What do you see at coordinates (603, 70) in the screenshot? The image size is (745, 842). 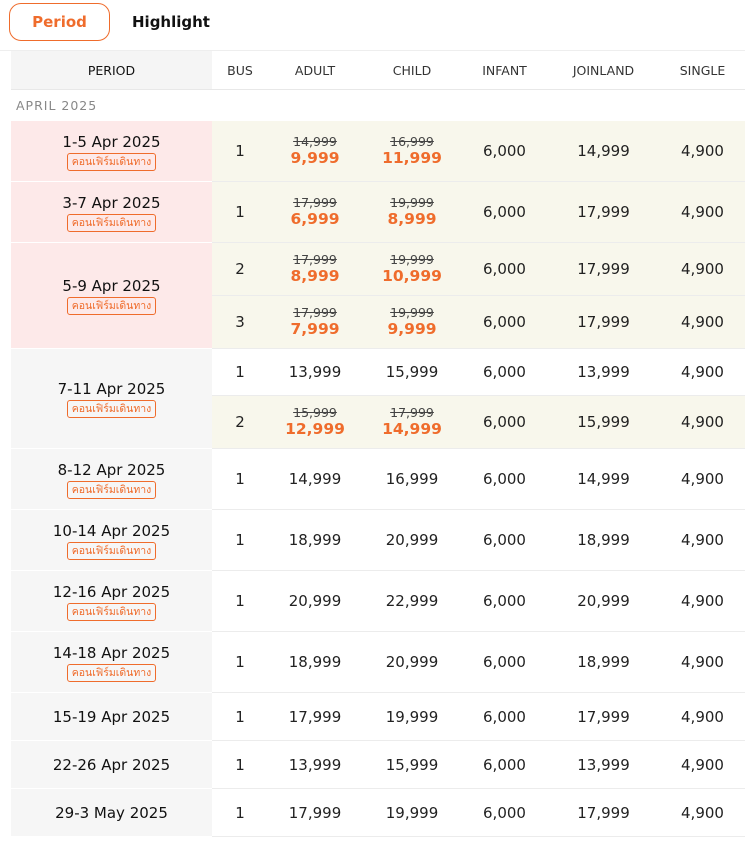 I see `header-joinland: JOINLAND` at bounding box center [603, 70].